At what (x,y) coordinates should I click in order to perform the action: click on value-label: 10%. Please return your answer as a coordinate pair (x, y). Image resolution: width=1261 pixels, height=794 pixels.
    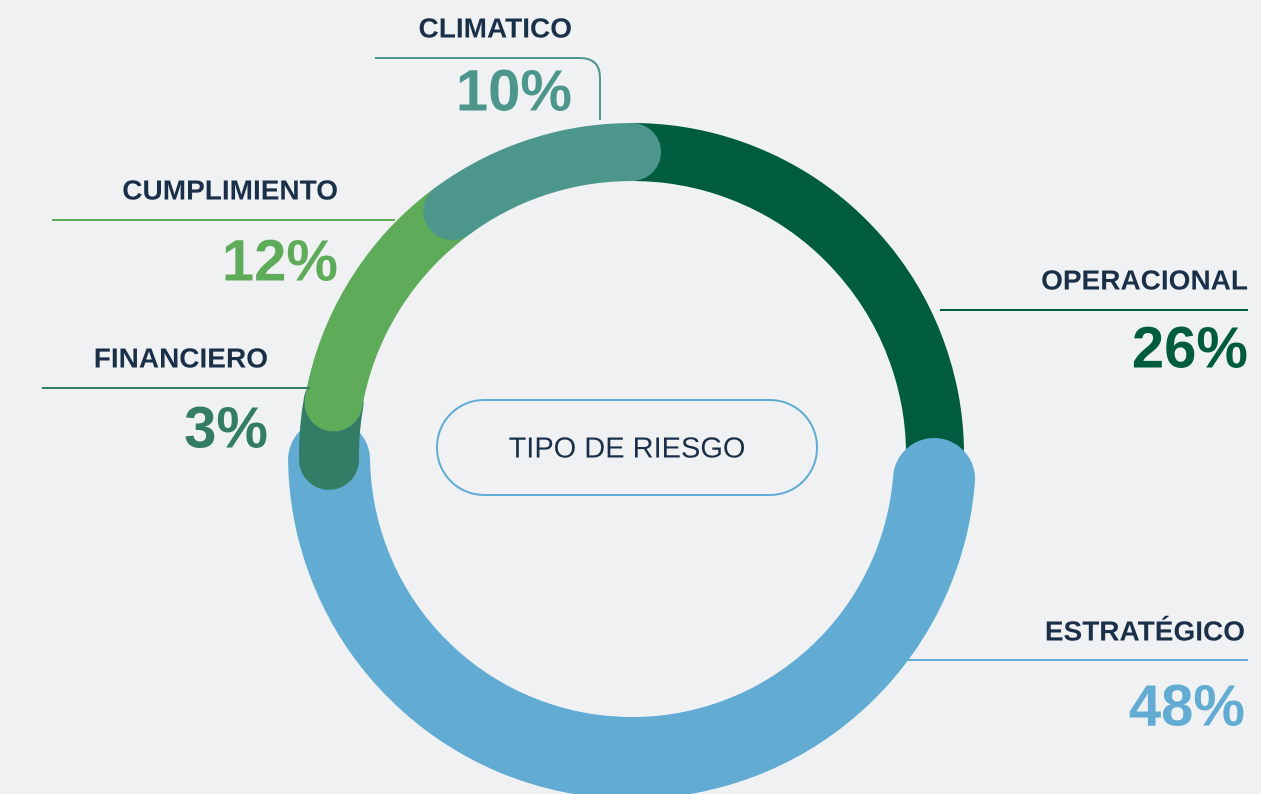
    Looking at the image, I should click on (514, 90).